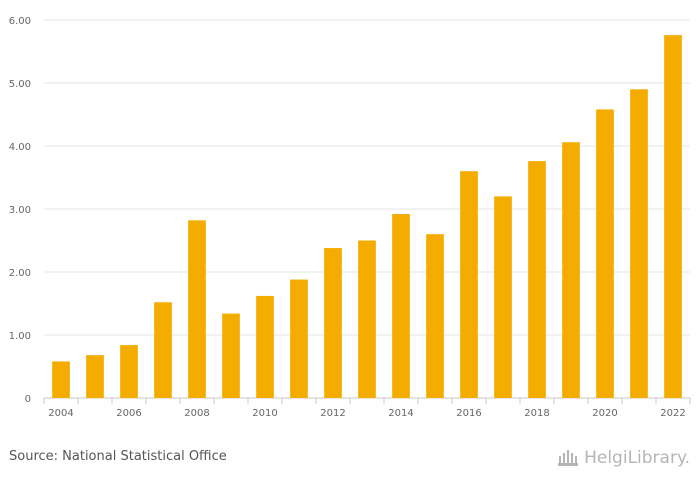 This screenshot has width=700, height=483. What do you see at coordinates (605, 254) in the screenshot?
I see `bar-2020` at bounding box center [605, 254].